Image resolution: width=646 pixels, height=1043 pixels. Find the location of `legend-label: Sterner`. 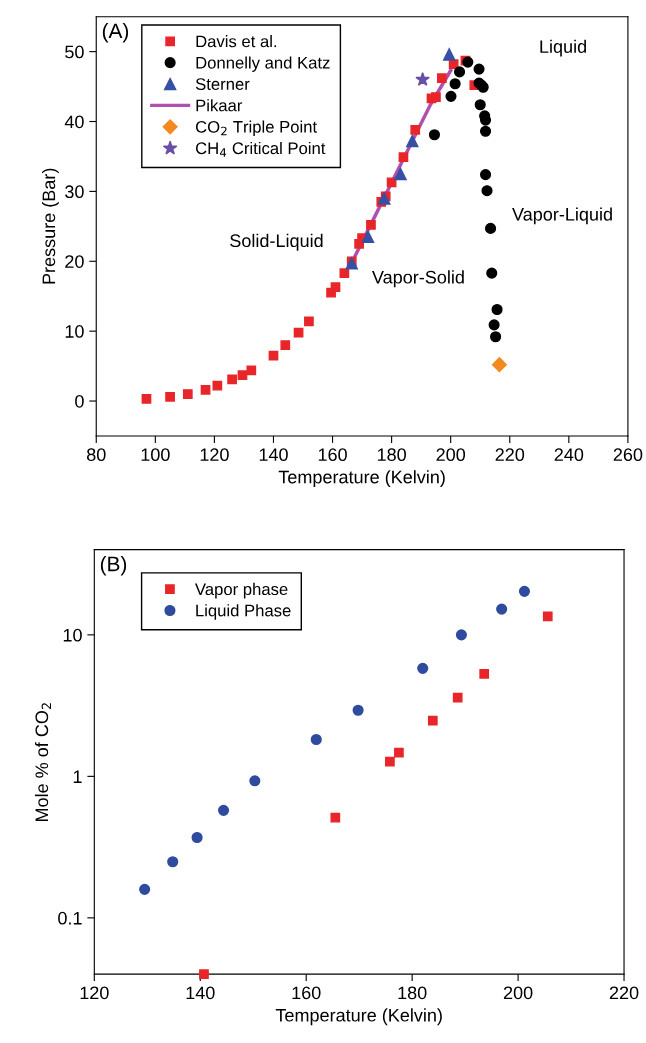

legend-label: Sterner is located at coordinates (222, 84).